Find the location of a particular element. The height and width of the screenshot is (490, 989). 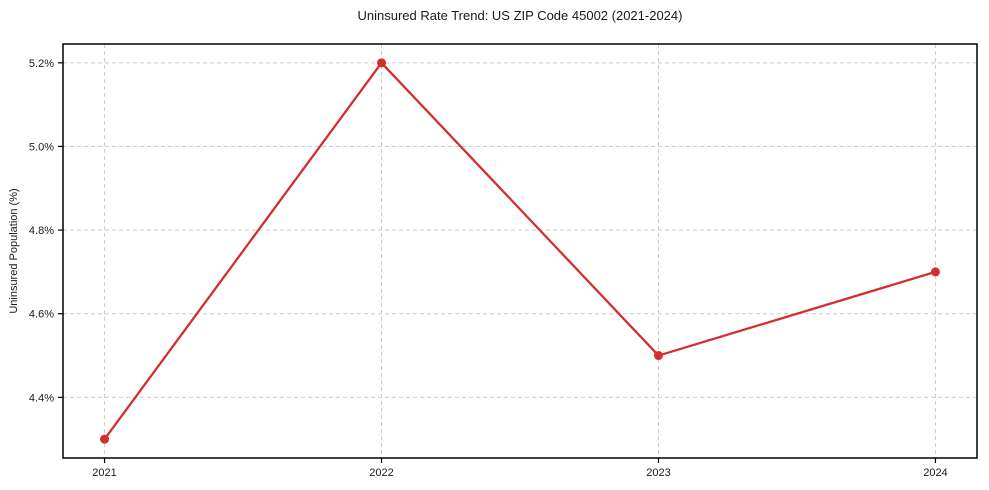

y-tick-label: 4.6% is located at coordinates (41, 315).